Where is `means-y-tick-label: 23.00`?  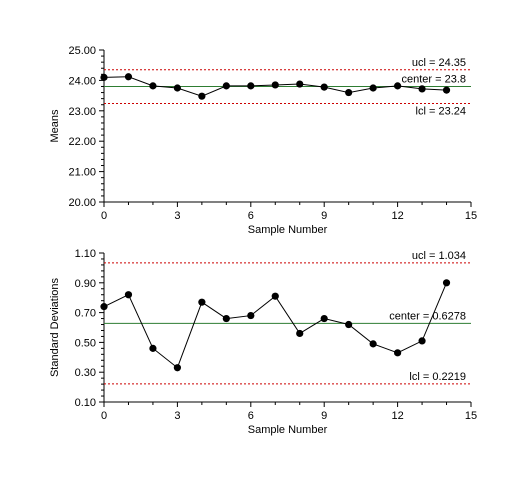
means-y-tick-label: 23.00 is located at coordinates (82, 112).